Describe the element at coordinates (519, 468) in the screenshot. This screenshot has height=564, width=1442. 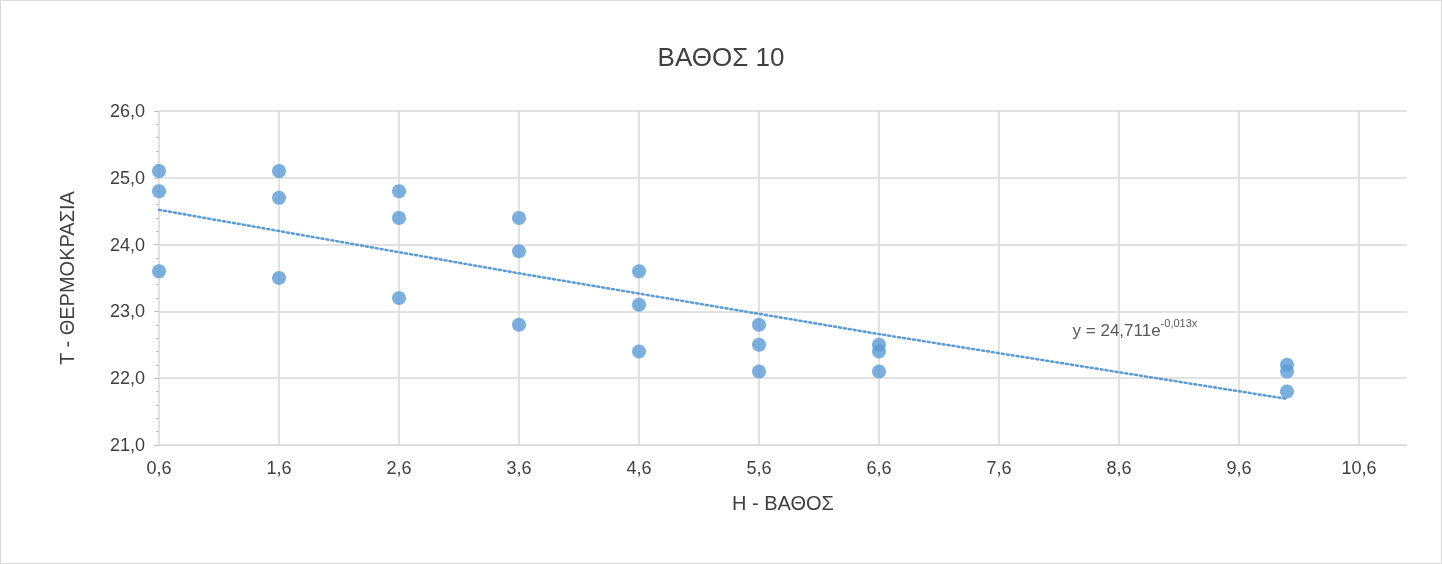
I see `x-tick-label: 3,6` at that location.